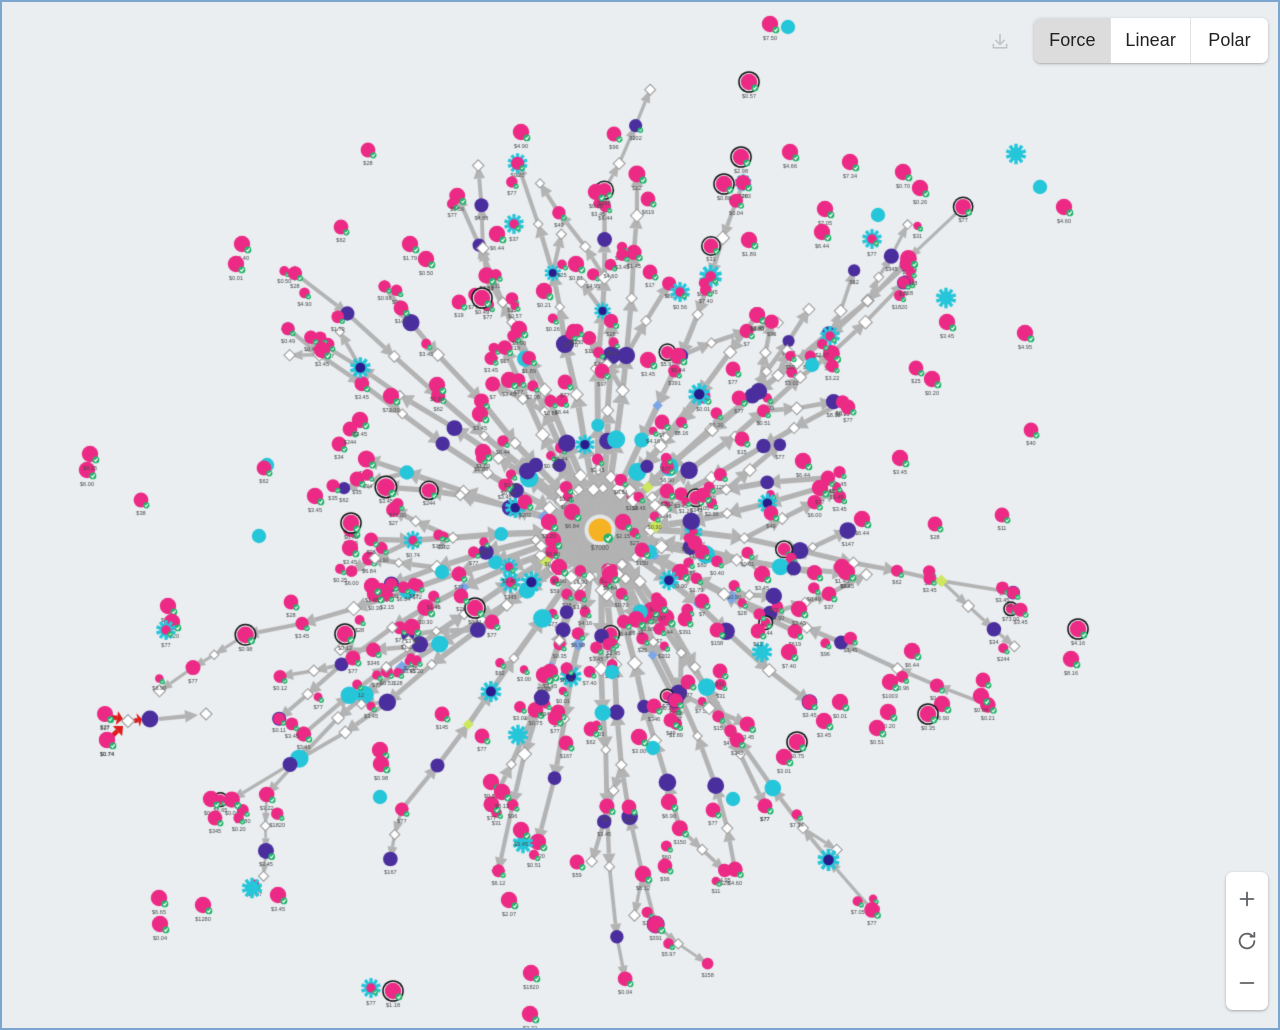 This screenshot has height=1030, width=1280. I want to click on layout-button-linear: Linear, so click(1151, 40).